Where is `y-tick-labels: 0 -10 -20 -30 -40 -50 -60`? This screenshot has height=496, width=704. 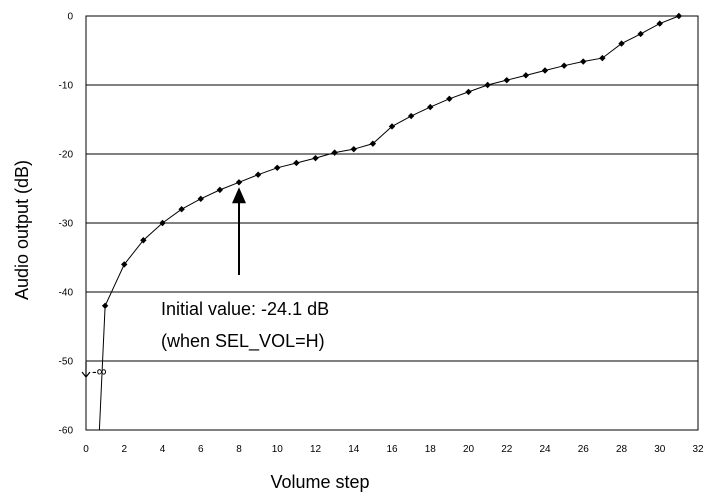
y-tick-labels: 0 -10 -20 -30 -40 -50 -60 is located at coordinates (66, 224).